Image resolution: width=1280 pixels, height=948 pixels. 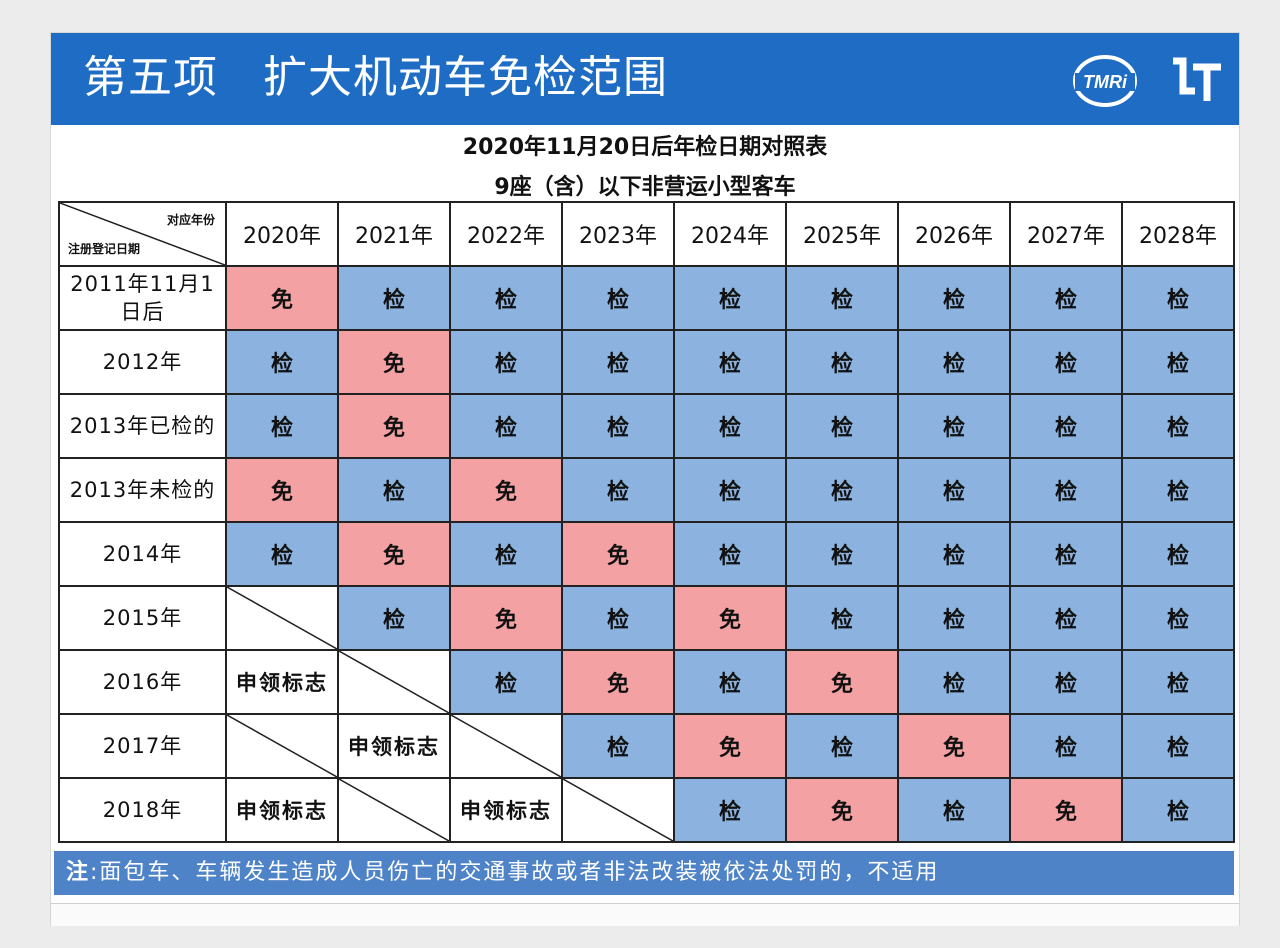 What do you see at coordinates (143, 363) in the screenshot?
I see `row-header: 2012年` at bounding box center [143, 363].